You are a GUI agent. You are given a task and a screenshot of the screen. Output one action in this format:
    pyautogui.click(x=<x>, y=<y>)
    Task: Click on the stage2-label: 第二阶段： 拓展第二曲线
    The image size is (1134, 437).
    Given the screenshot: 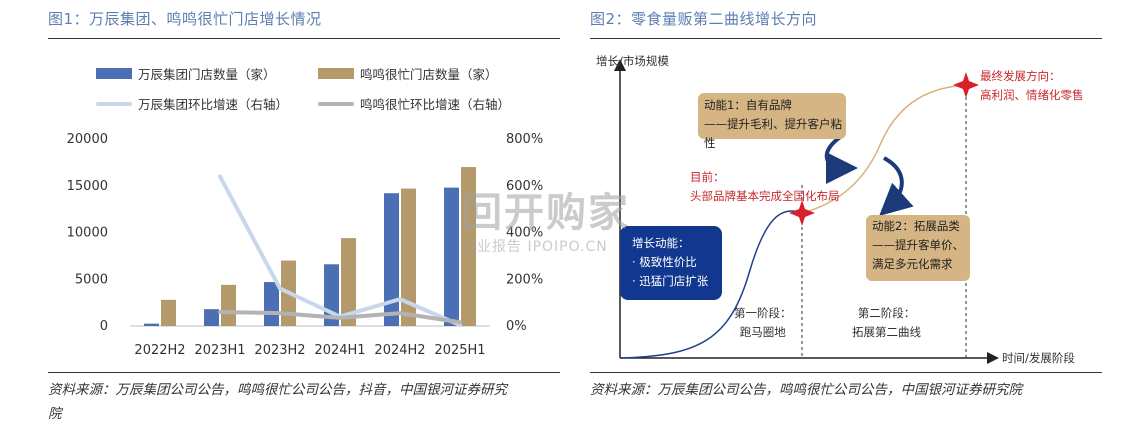 What is the action you would take?
    pyautogui.click(x=886, y=323)
    